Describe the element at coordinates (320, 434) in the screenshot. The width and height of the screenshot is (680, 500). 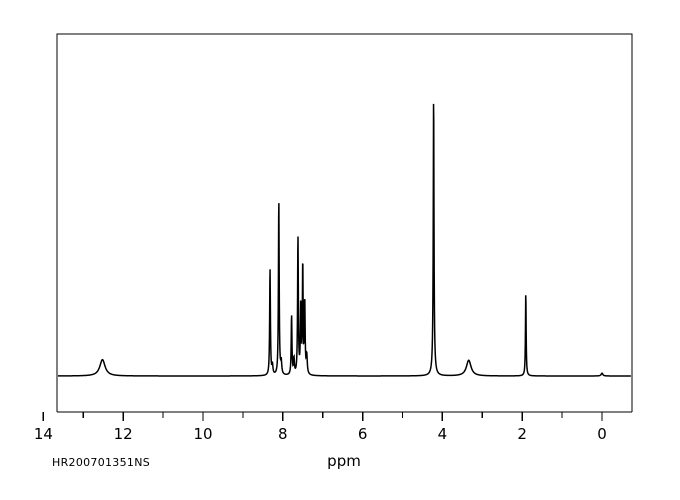
I see `x-axis-tick-labels: 14 12 10 8 6 4 2 0` at that location.